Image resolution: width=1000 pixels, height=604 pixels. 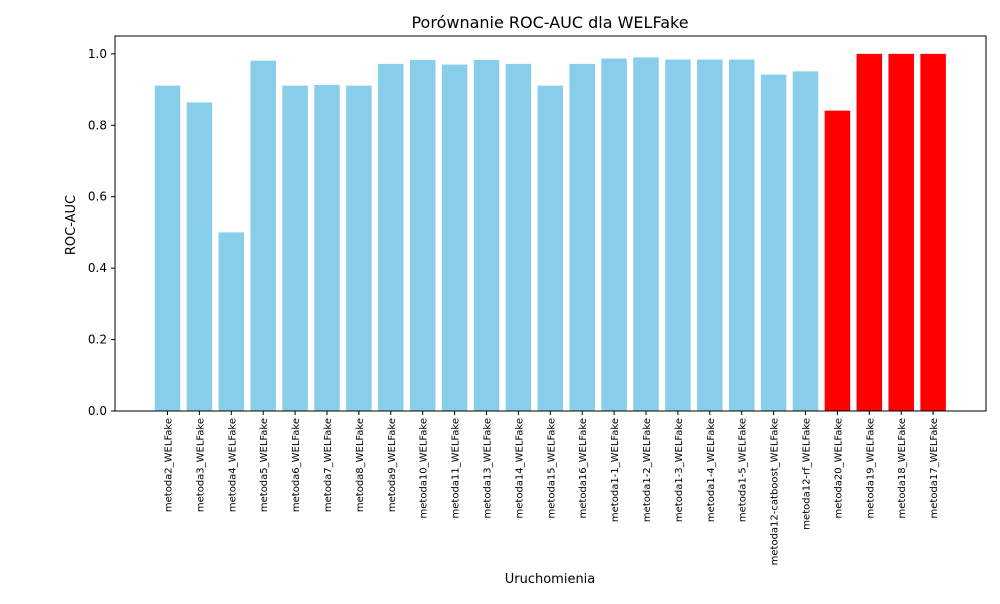 What do you see at coordinates (583, 468) in the screenshot?
I see `x-tick-label: metoda16_WELFake` at bounding box center [583, 468].